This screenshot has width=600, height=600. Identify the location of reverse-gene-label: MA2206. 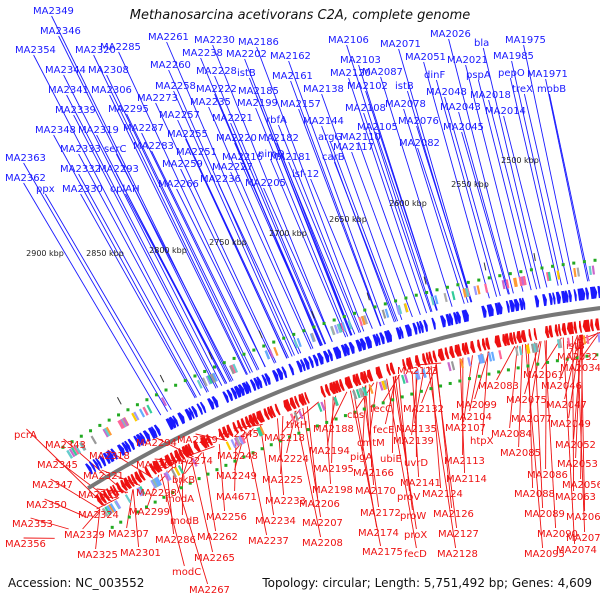
(319, 504).